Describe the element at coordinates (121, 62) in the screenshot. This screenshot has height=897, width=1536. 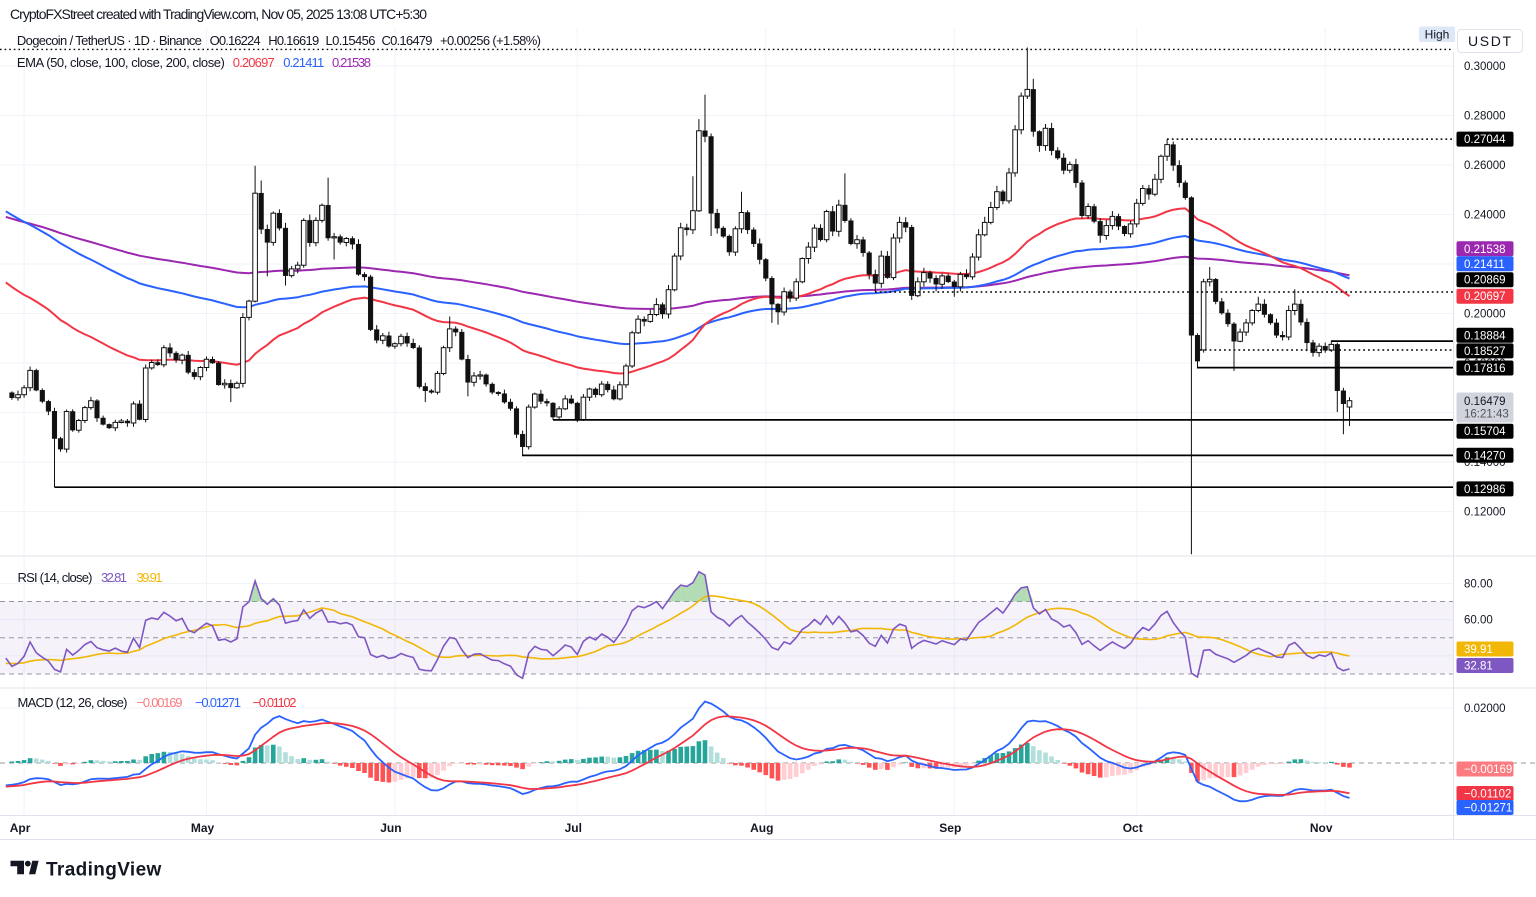
I see `svg-text:EMA (50, close, 100, close, 20: EMA (50, close, 100, close, 200, close)` at that location.